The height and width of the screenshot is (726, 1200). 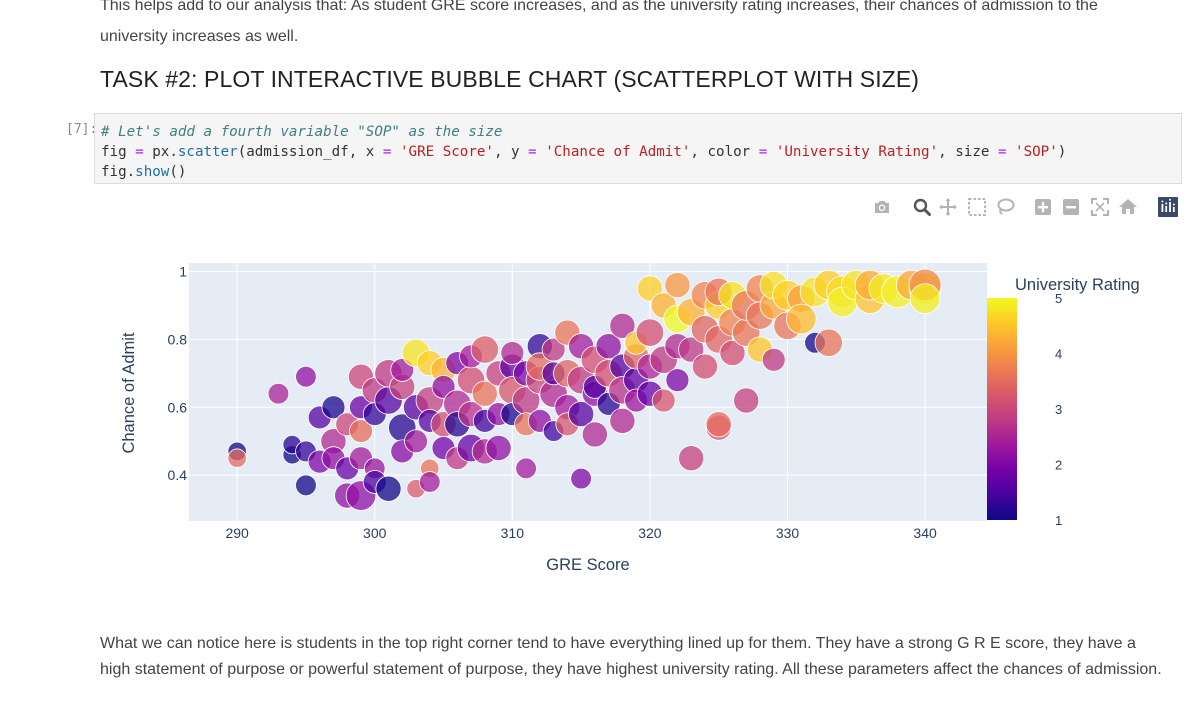 What do you see at coordinates (882, 207) in the screenshot?
I see `camera-icon` at bounding box center [882, 207].